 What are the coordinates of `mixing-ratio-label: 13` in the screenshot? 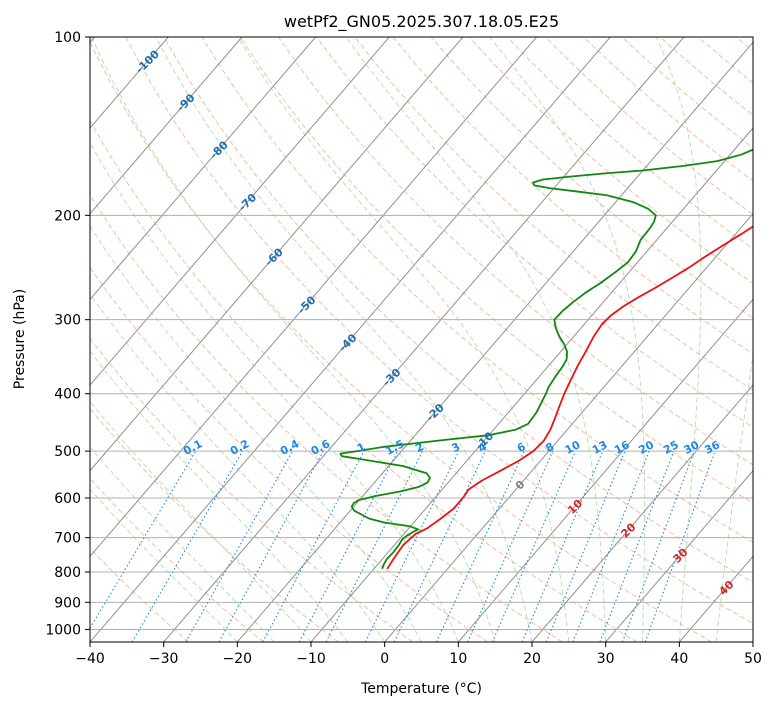 It's located at (600, 447).